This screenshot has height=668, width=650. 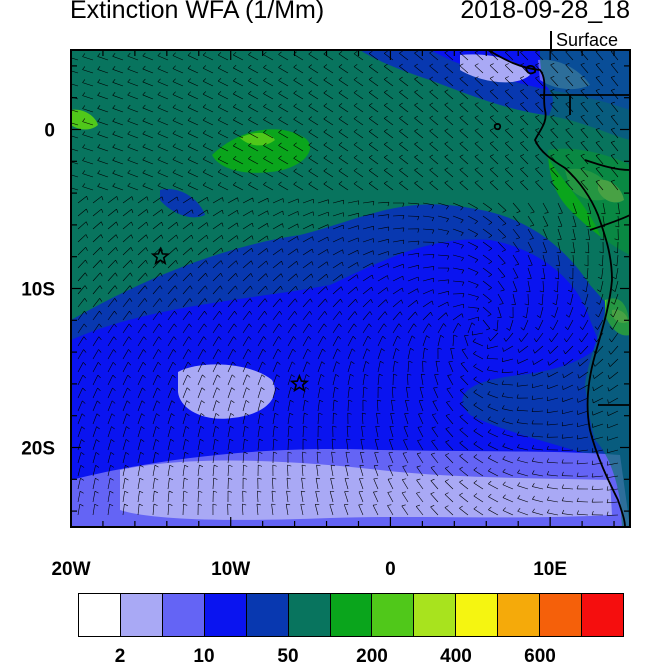 I want to click on x-tick-label: 20W, so click(x=70, y=569).